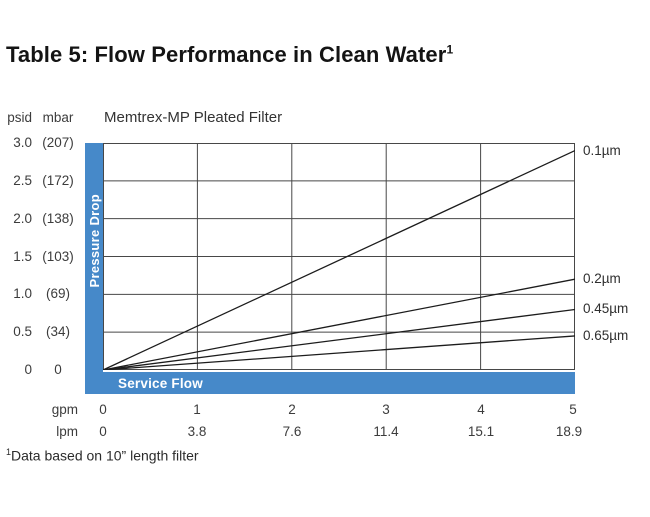 This screenshot has height=517, width=650. What do you see at coordinates (197, 431) in the screenshot?
I see `xtick-lpm: 3.8` at bounding box center [197, 431].